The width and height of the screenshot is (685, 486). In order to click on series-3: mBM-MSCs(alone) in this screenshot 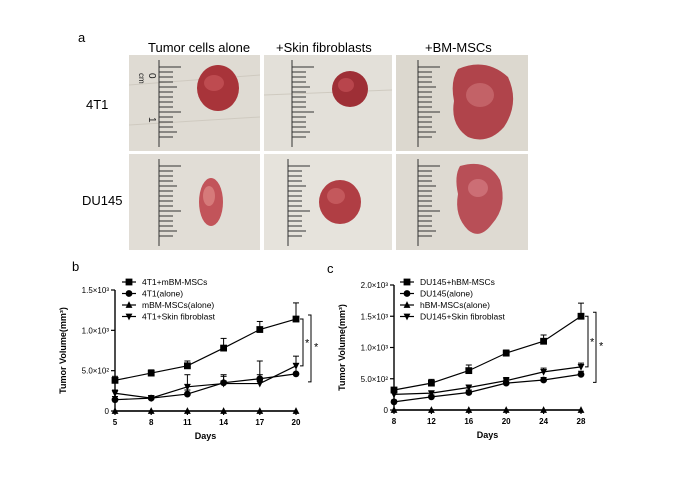, I will do `click(205, 357)`.